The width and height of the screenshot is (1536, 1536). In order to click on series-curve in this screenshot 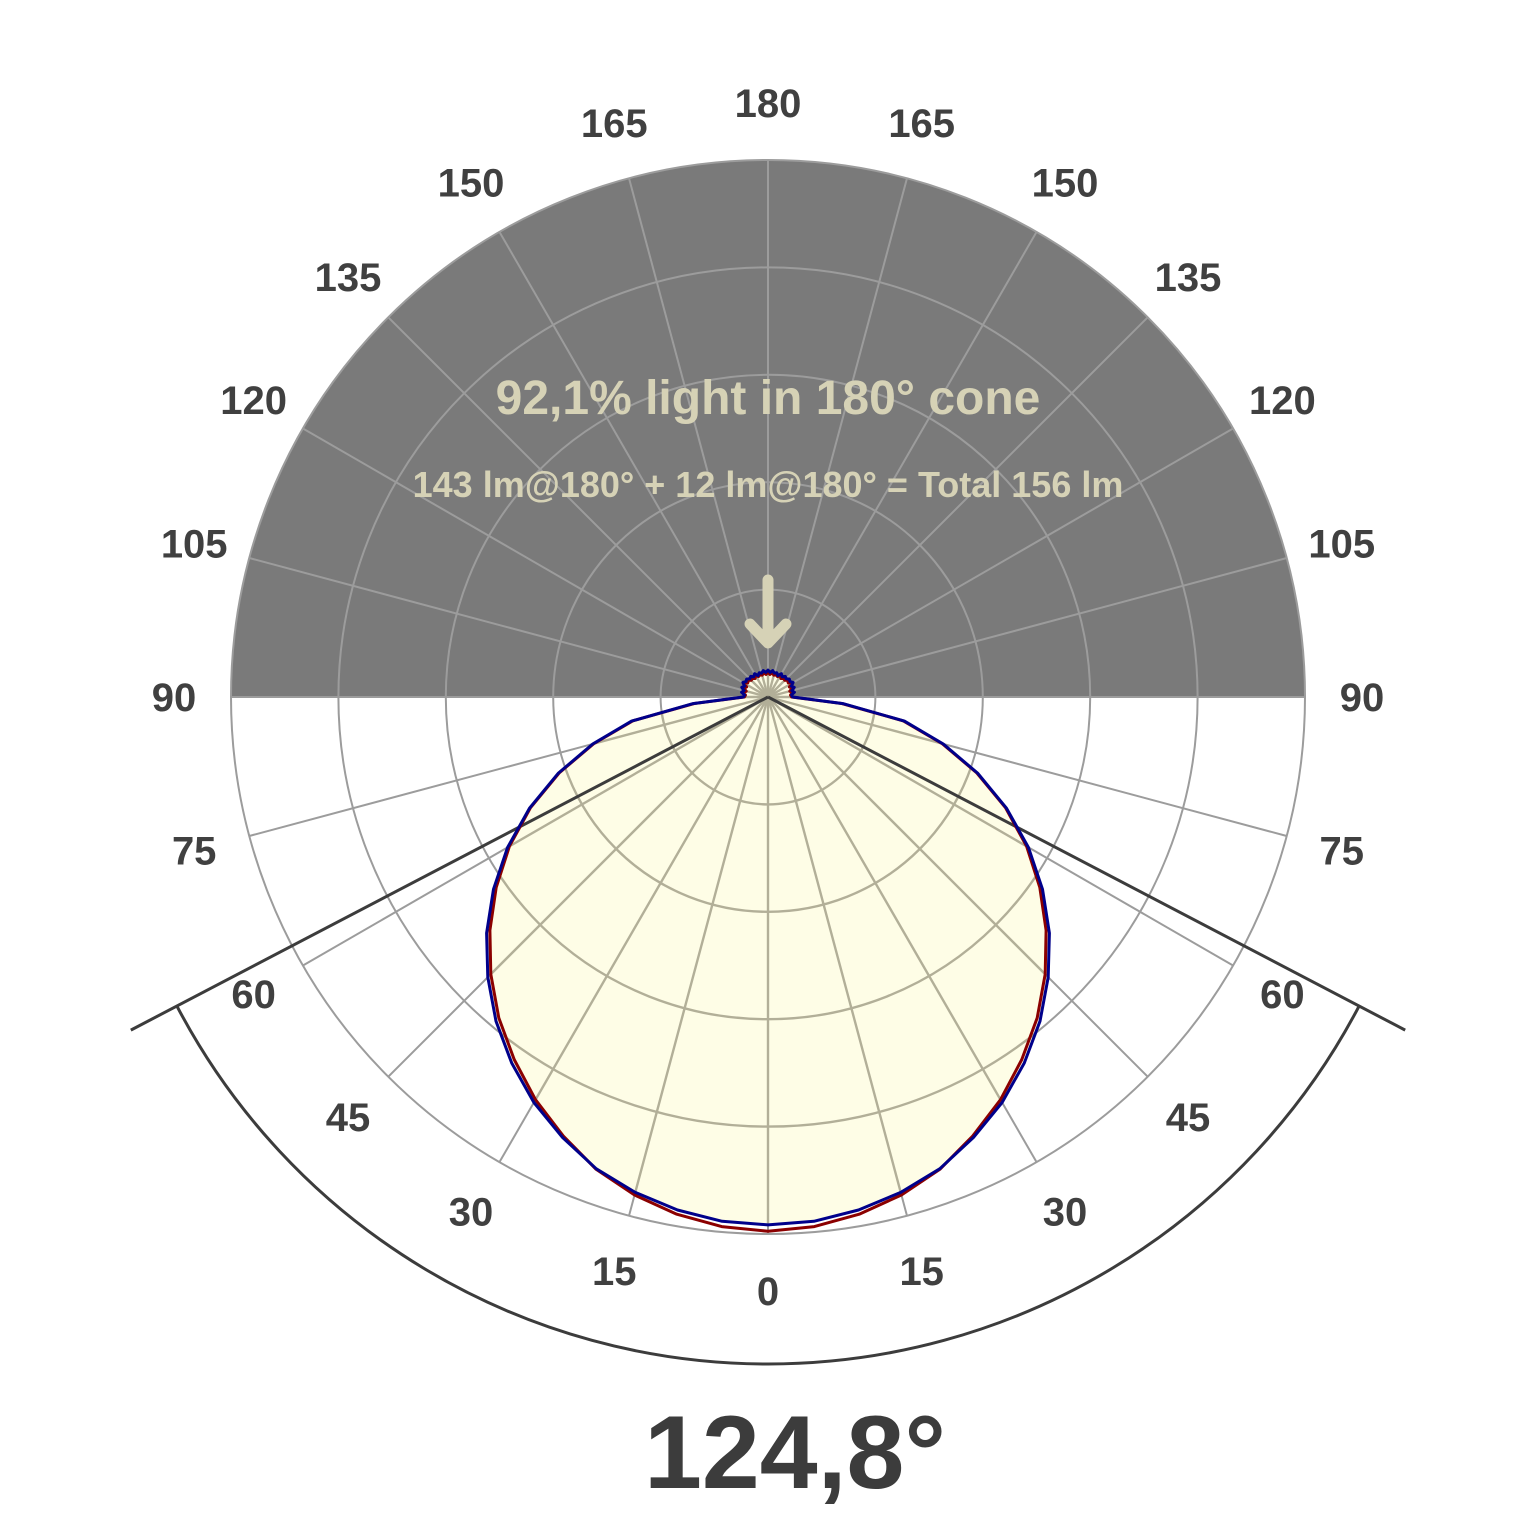, I will do `click(768, 947)`.